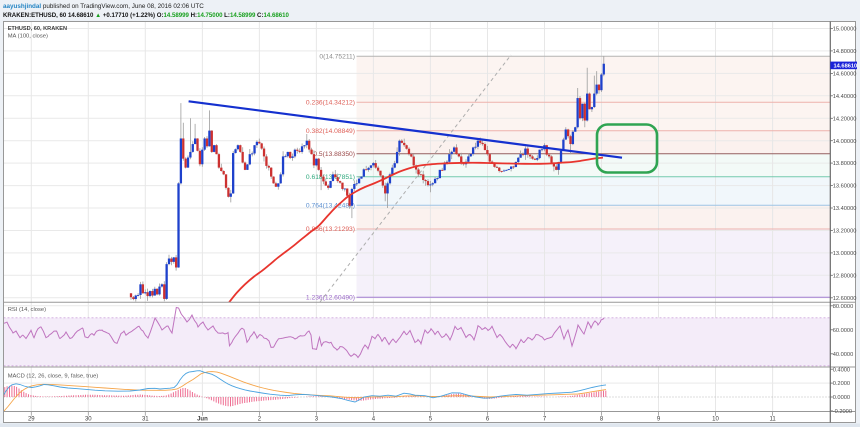  I want to click on svg-text: 3, so click(317, 420).